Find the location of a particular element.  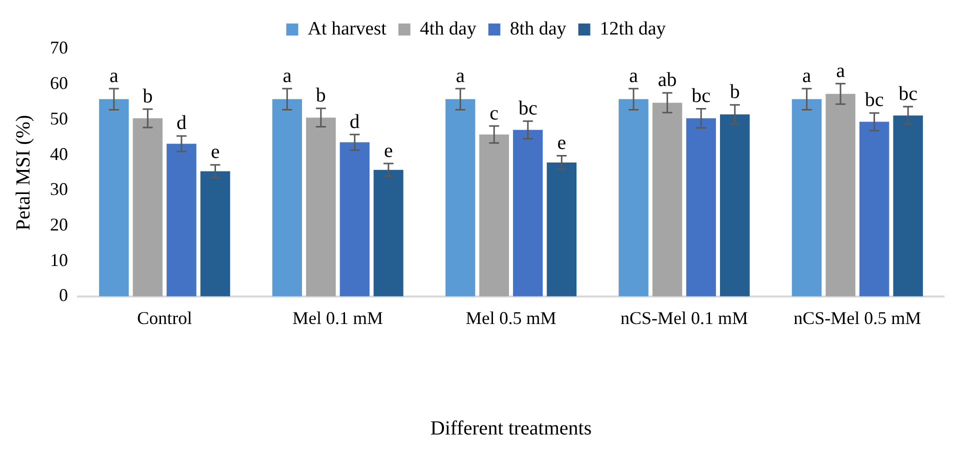

y-tick-label: 60 is located at coordinates (59, 83).